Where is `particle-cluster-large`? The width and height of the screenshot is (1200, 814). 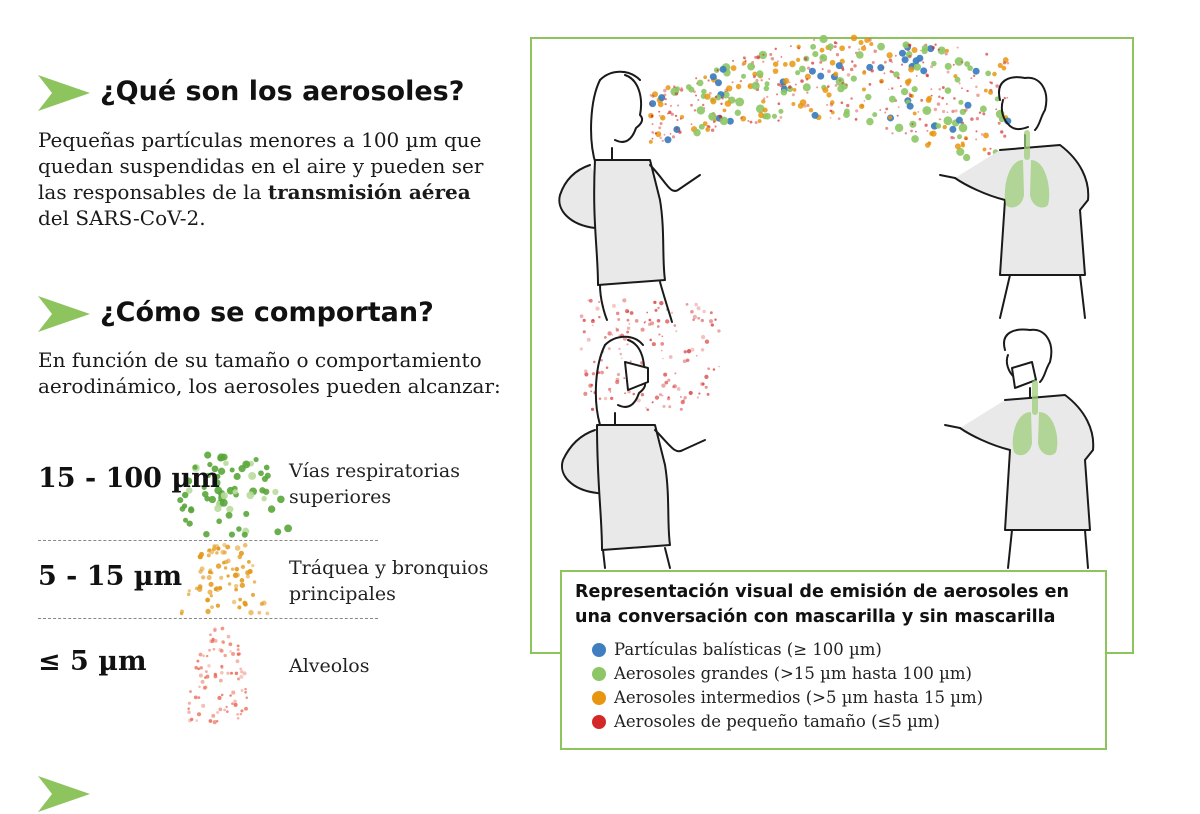
particle-cluster-large is located at coordinates (235, 494).